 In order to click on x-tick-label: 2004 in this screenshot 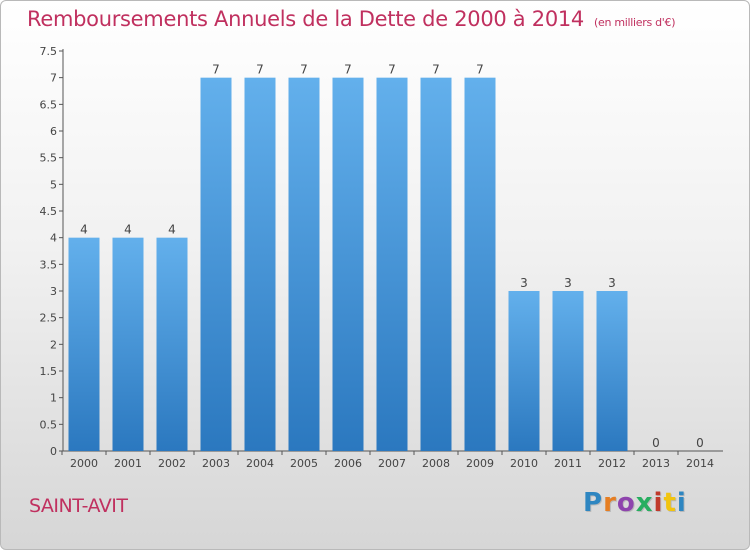, I will do `click(260, 463)`.